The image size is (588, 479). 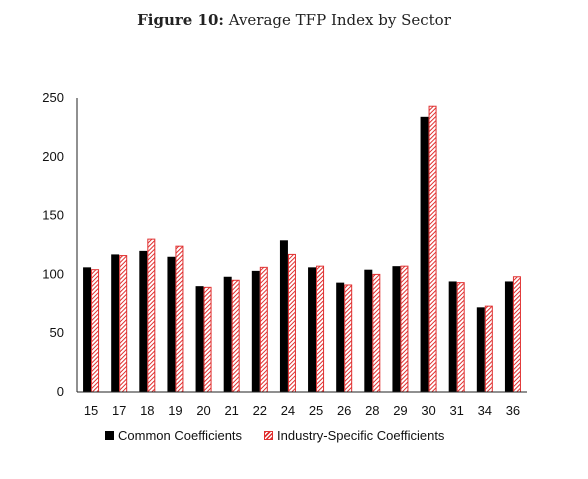 I want to click on chart-title: Figure 10: Average TFP Index by Sector, so click(x=294, y=20).